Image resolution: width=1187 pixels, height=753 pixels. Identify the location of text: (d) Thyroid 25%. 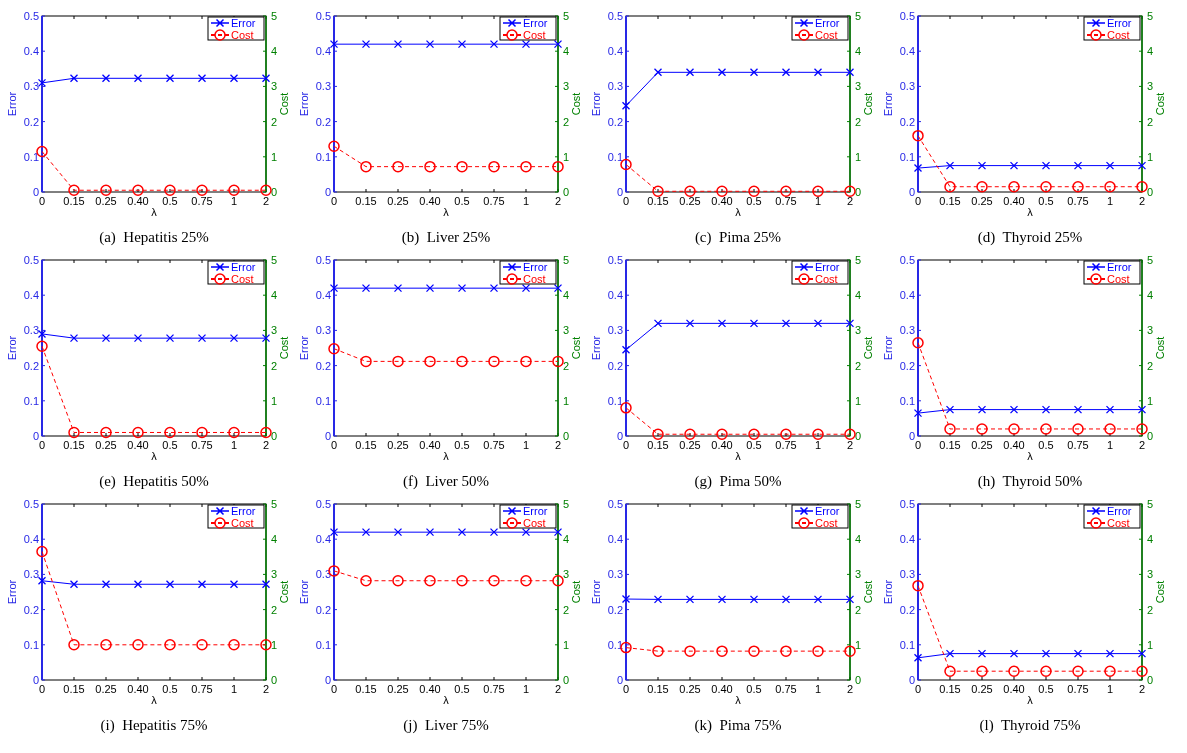
(1030, 237).